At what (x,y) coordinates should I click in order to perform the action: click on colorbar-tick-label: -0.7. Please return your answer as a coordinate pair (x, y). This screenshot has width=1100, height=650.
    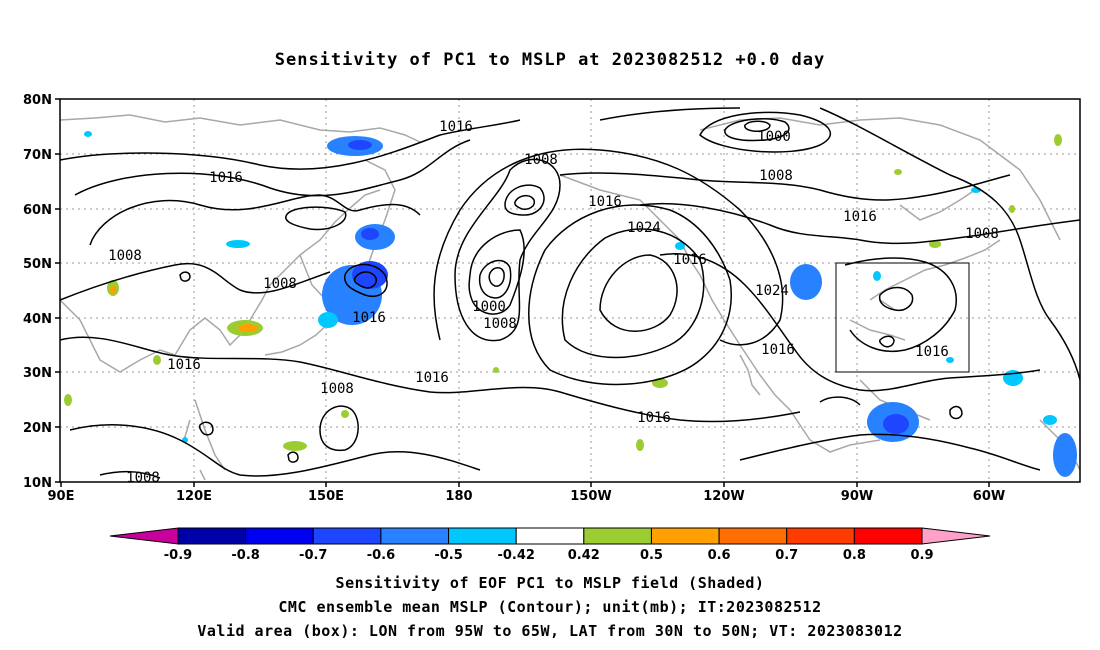
    Looking at the image, I should click on (313, 555).